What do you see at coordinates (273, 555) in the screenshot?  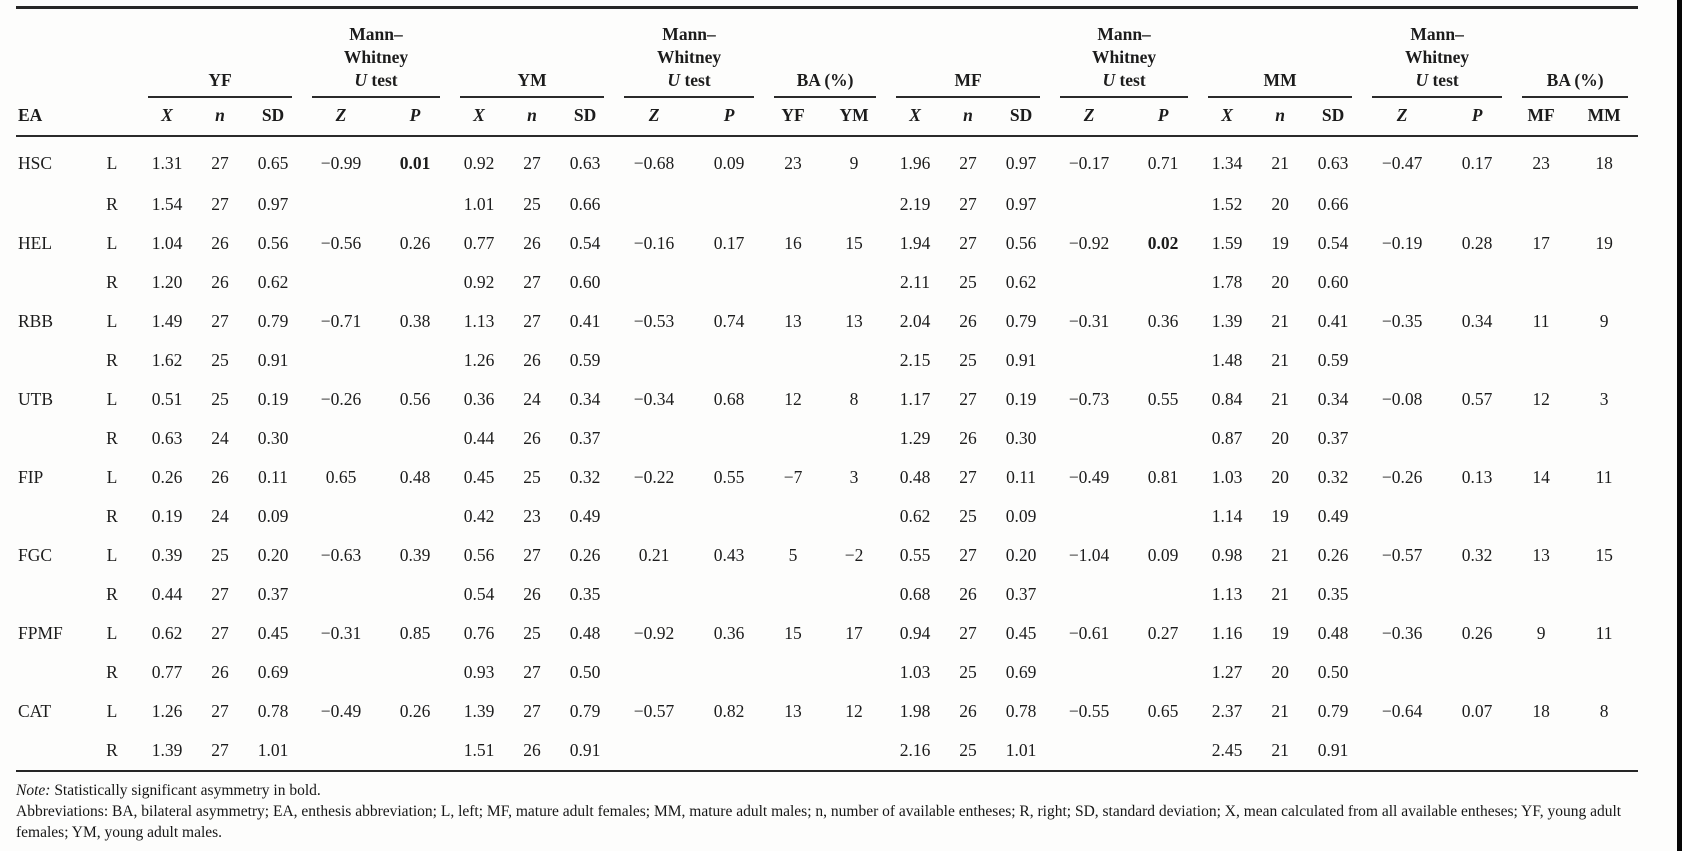 I see `value-cell: 0.20` at bounding box center [273, 555].